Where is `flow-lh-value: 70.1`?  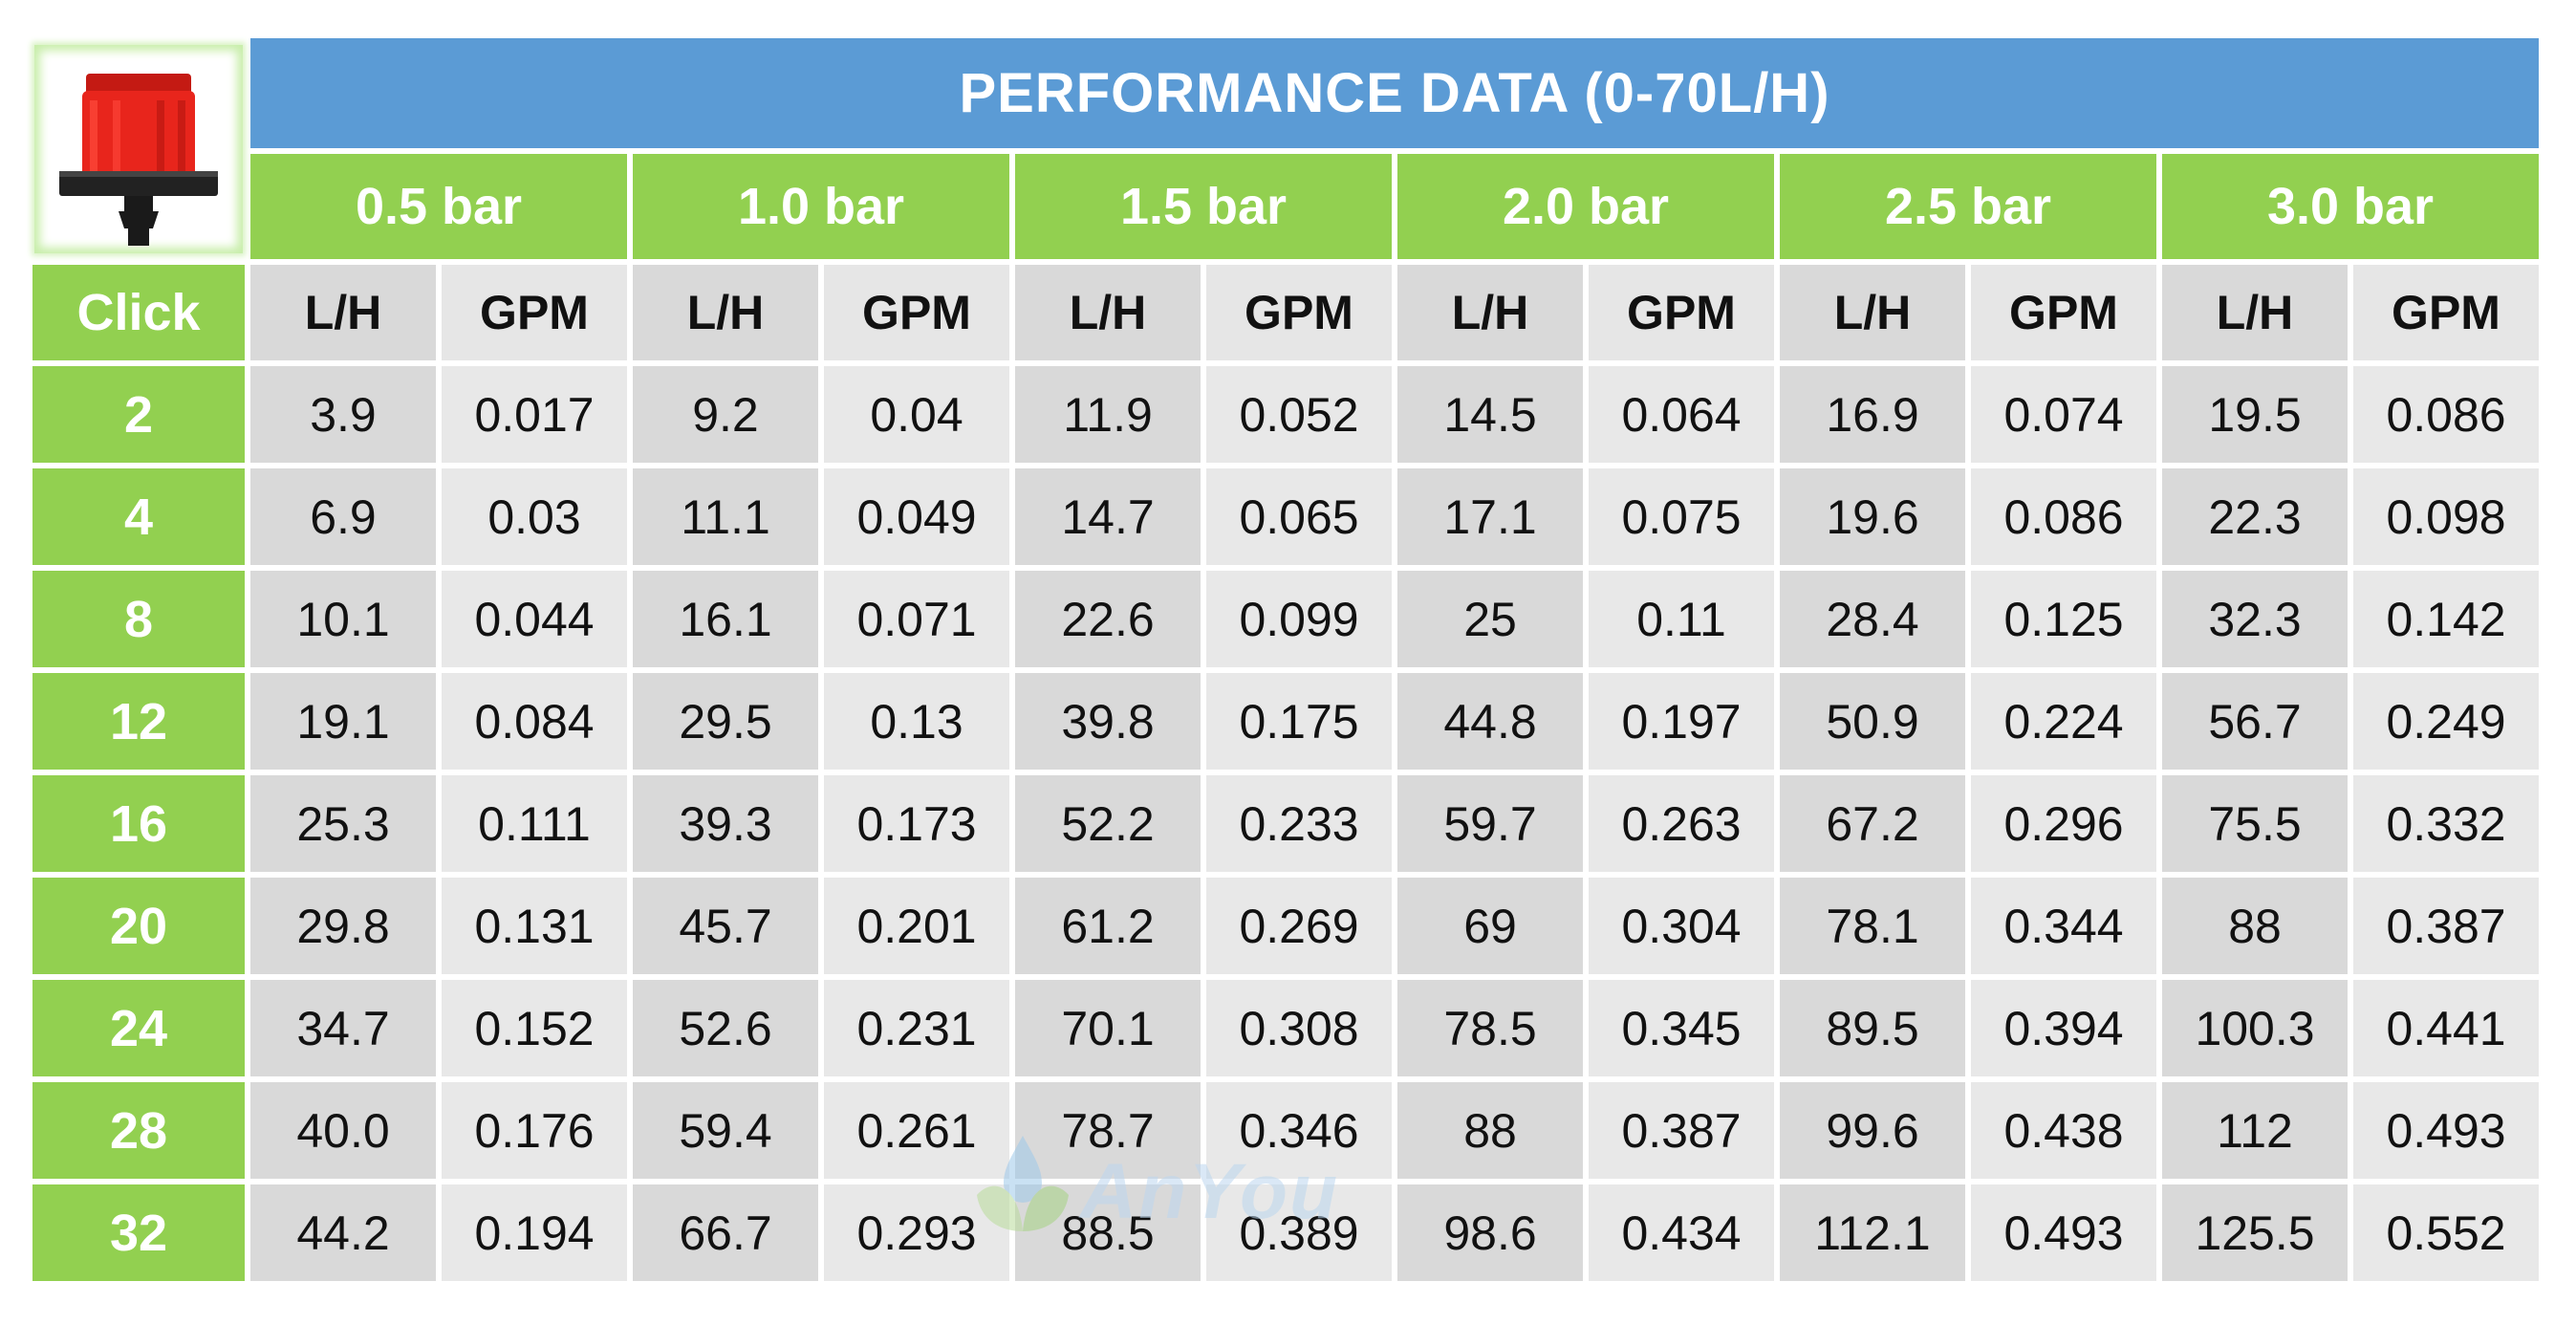
flow-lh-value: 70.1 is located at coordinates (1108, 1028).